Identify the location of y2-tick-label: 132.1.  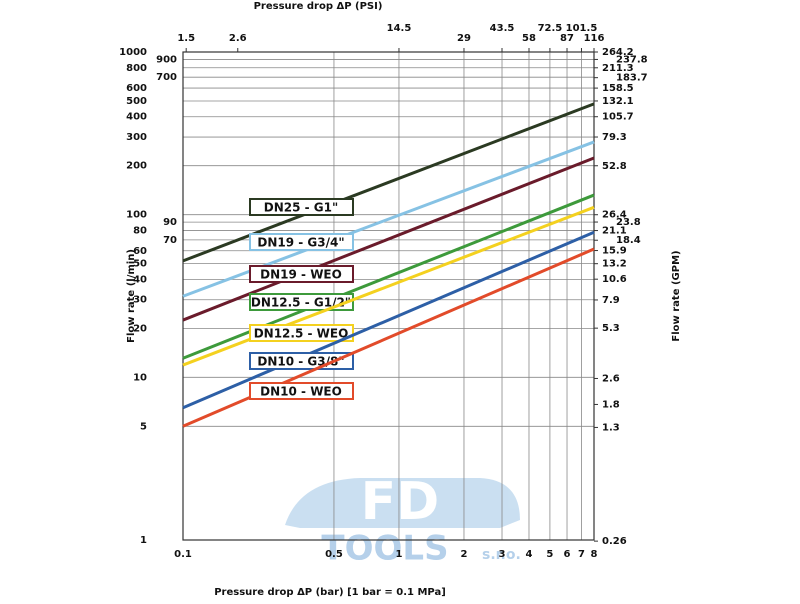
(618, 101).